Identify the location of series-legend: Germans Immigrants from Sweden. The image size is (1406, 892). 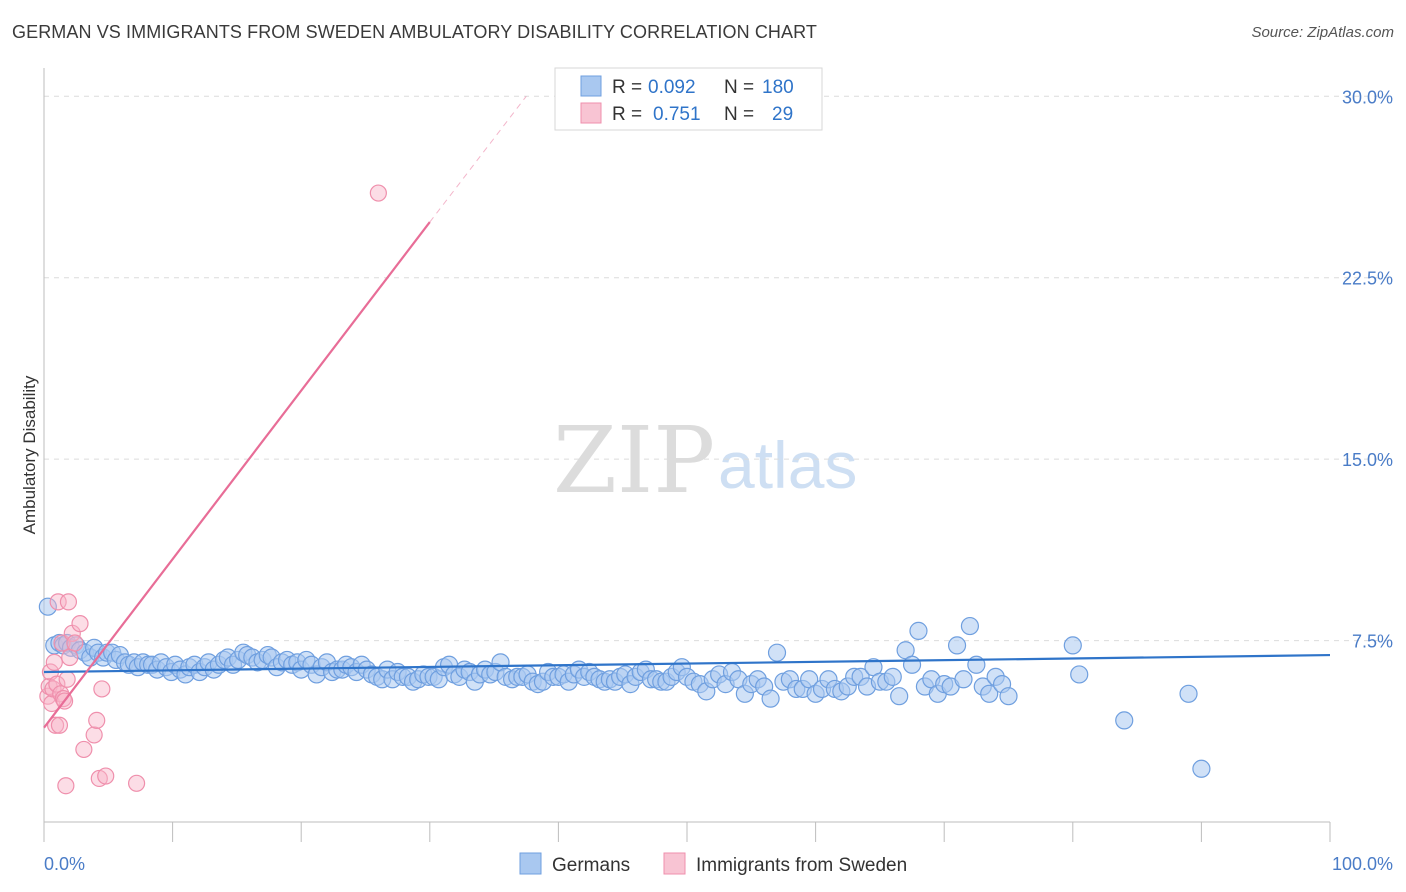
(713, 864).